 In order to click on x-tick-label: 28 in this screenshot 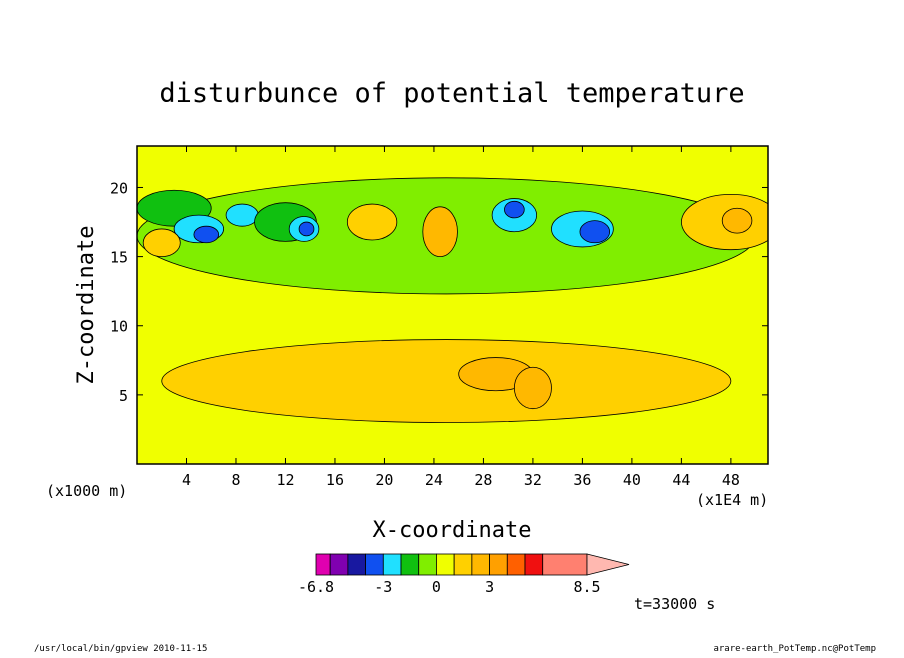, I will do `click(483, 480)`.